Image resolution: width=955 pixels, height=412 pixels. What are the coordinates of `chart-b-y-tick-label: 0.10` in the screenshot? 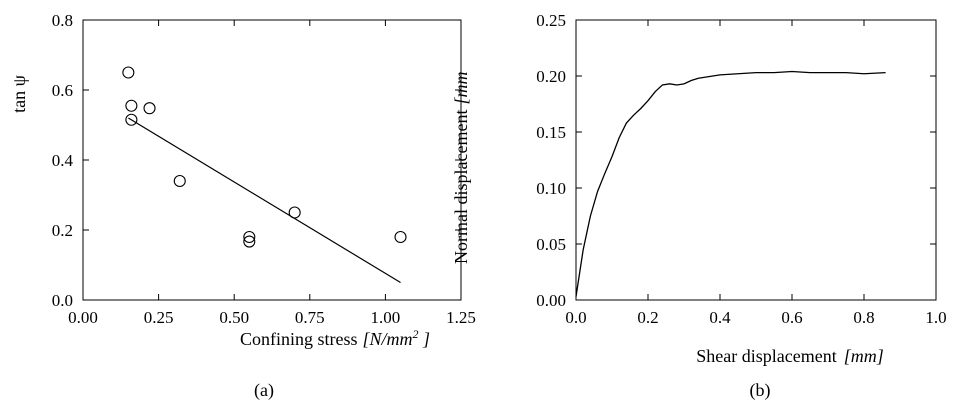 It's located at (551, 188).